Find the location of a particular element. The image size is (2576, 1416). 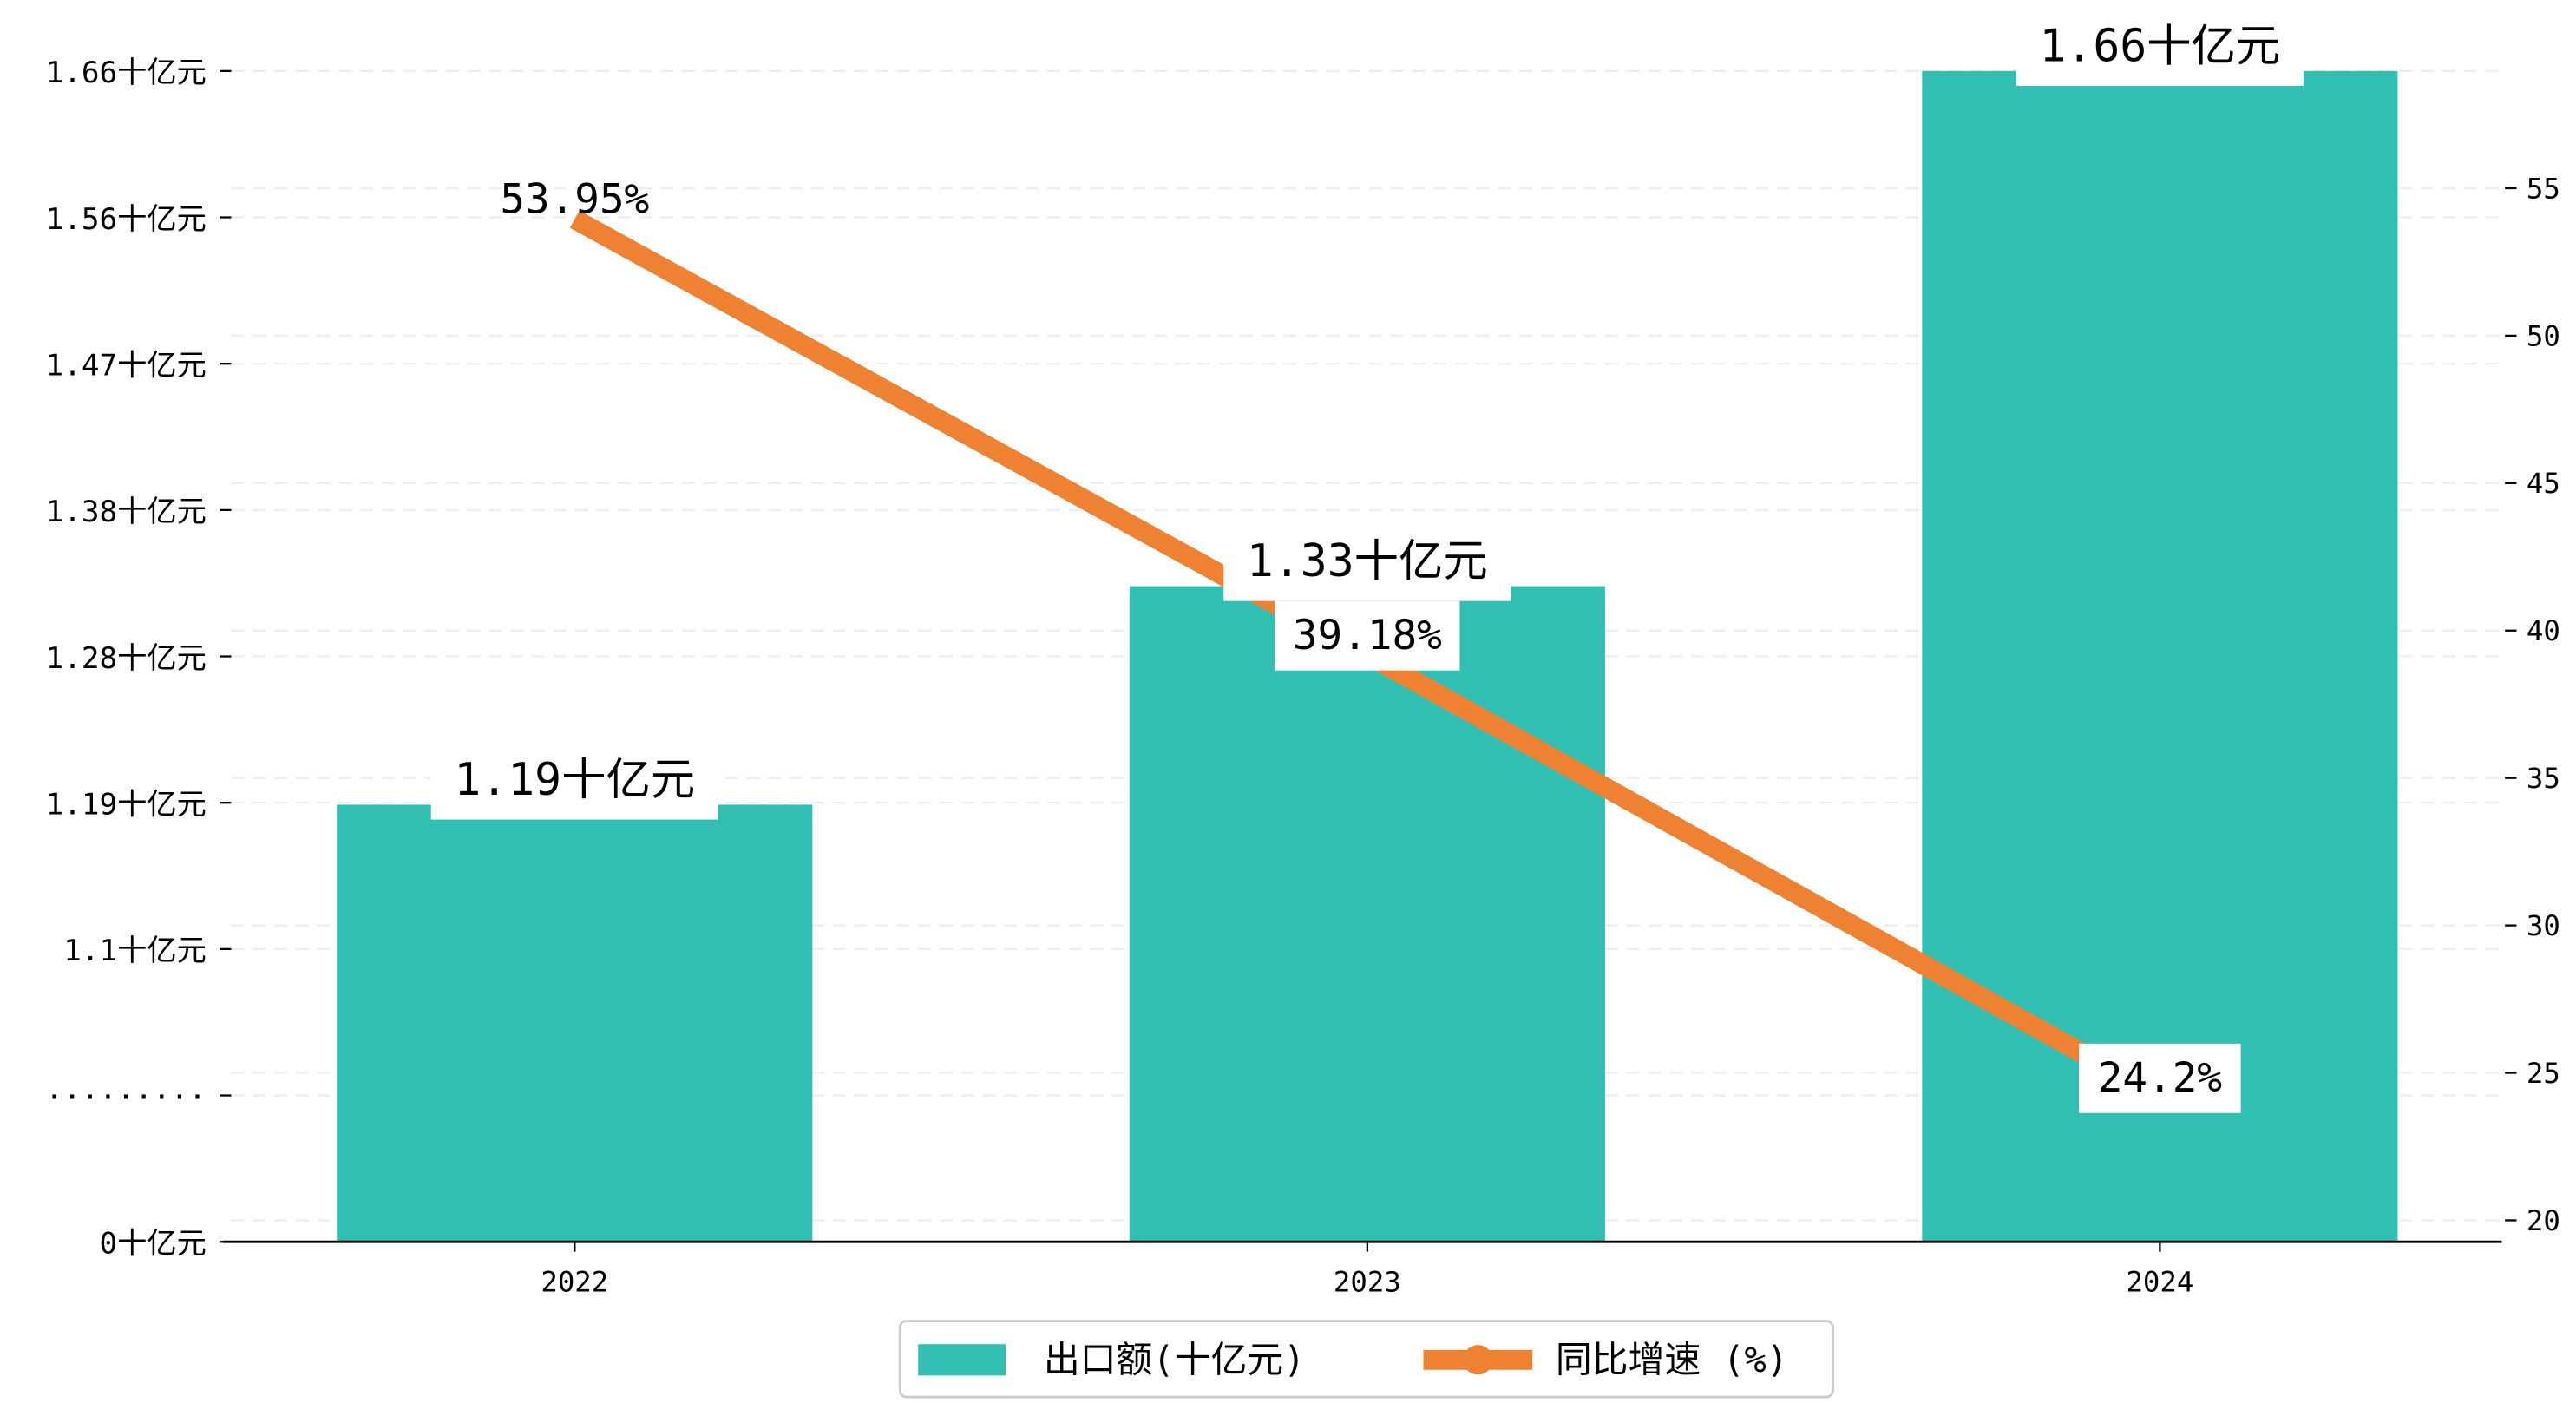

x-tick-label: 2022 is located at coordinates (574, 1281).